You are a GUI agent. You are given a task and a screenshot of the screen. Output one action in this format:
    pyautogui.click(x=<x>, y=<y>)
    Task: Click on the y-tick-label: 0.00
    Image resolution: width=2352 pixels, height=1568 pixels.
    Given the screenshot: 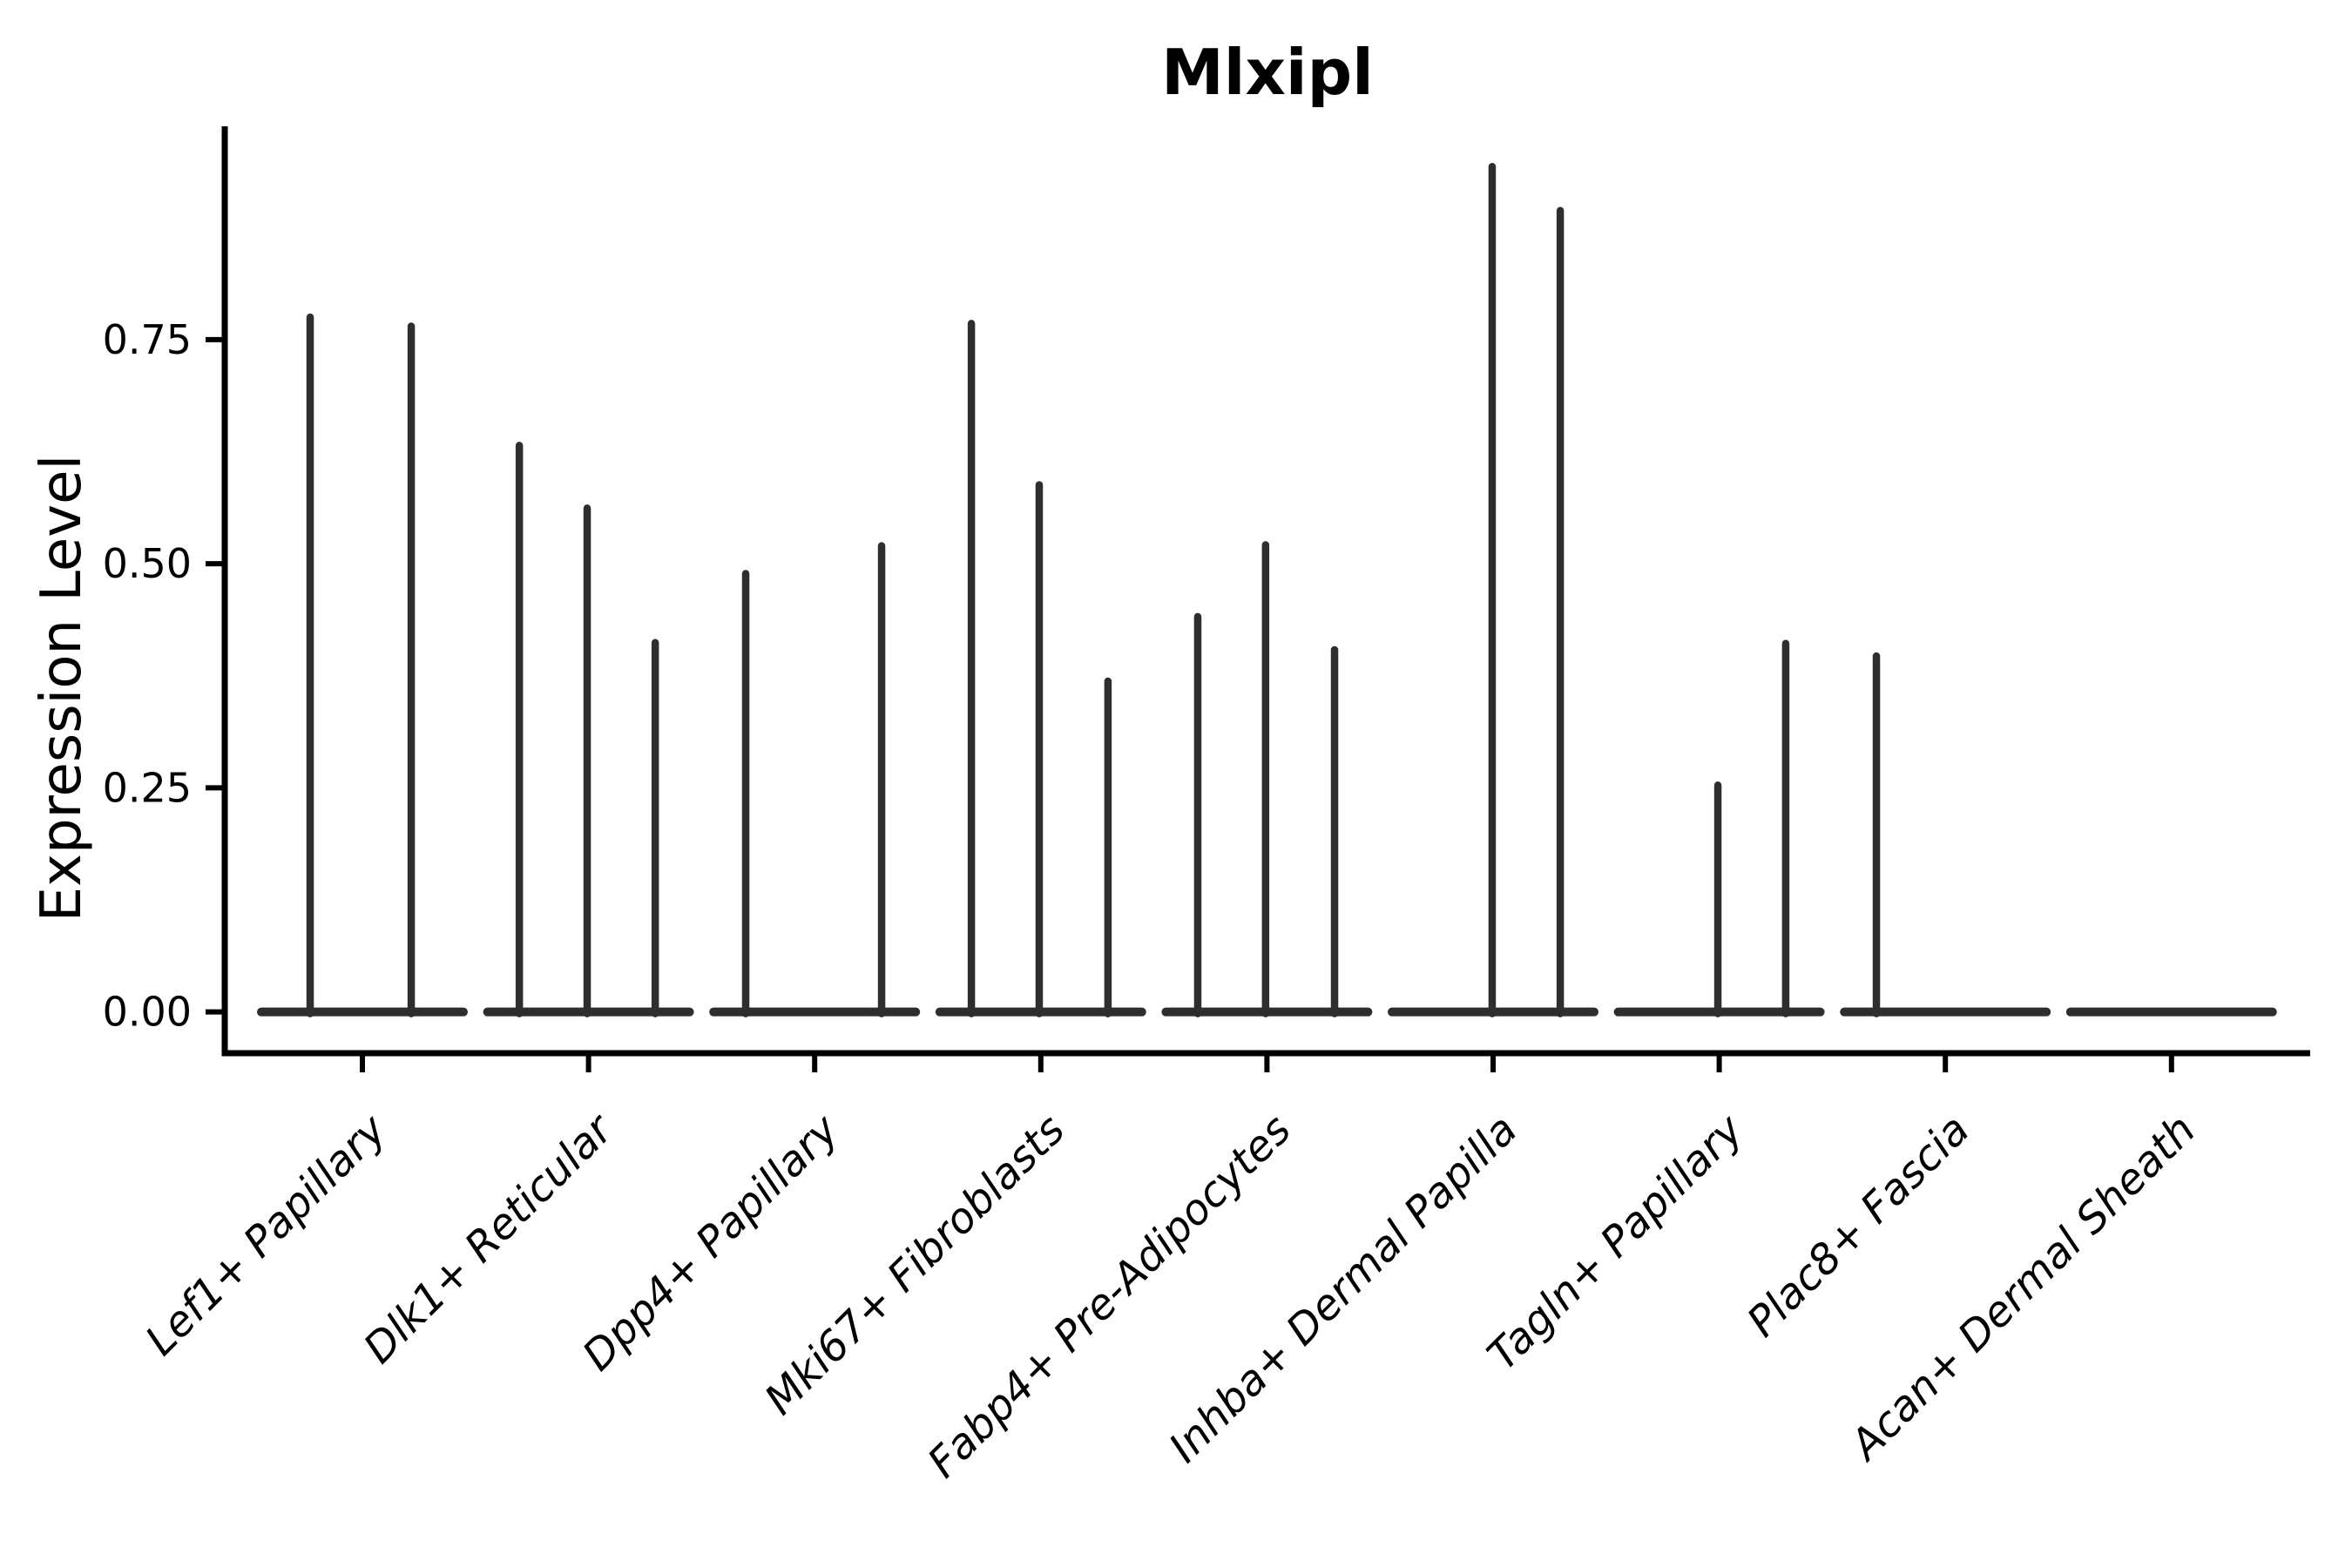 What is the action you would take?
    pyautogui.click(x=147, y=1013)
    